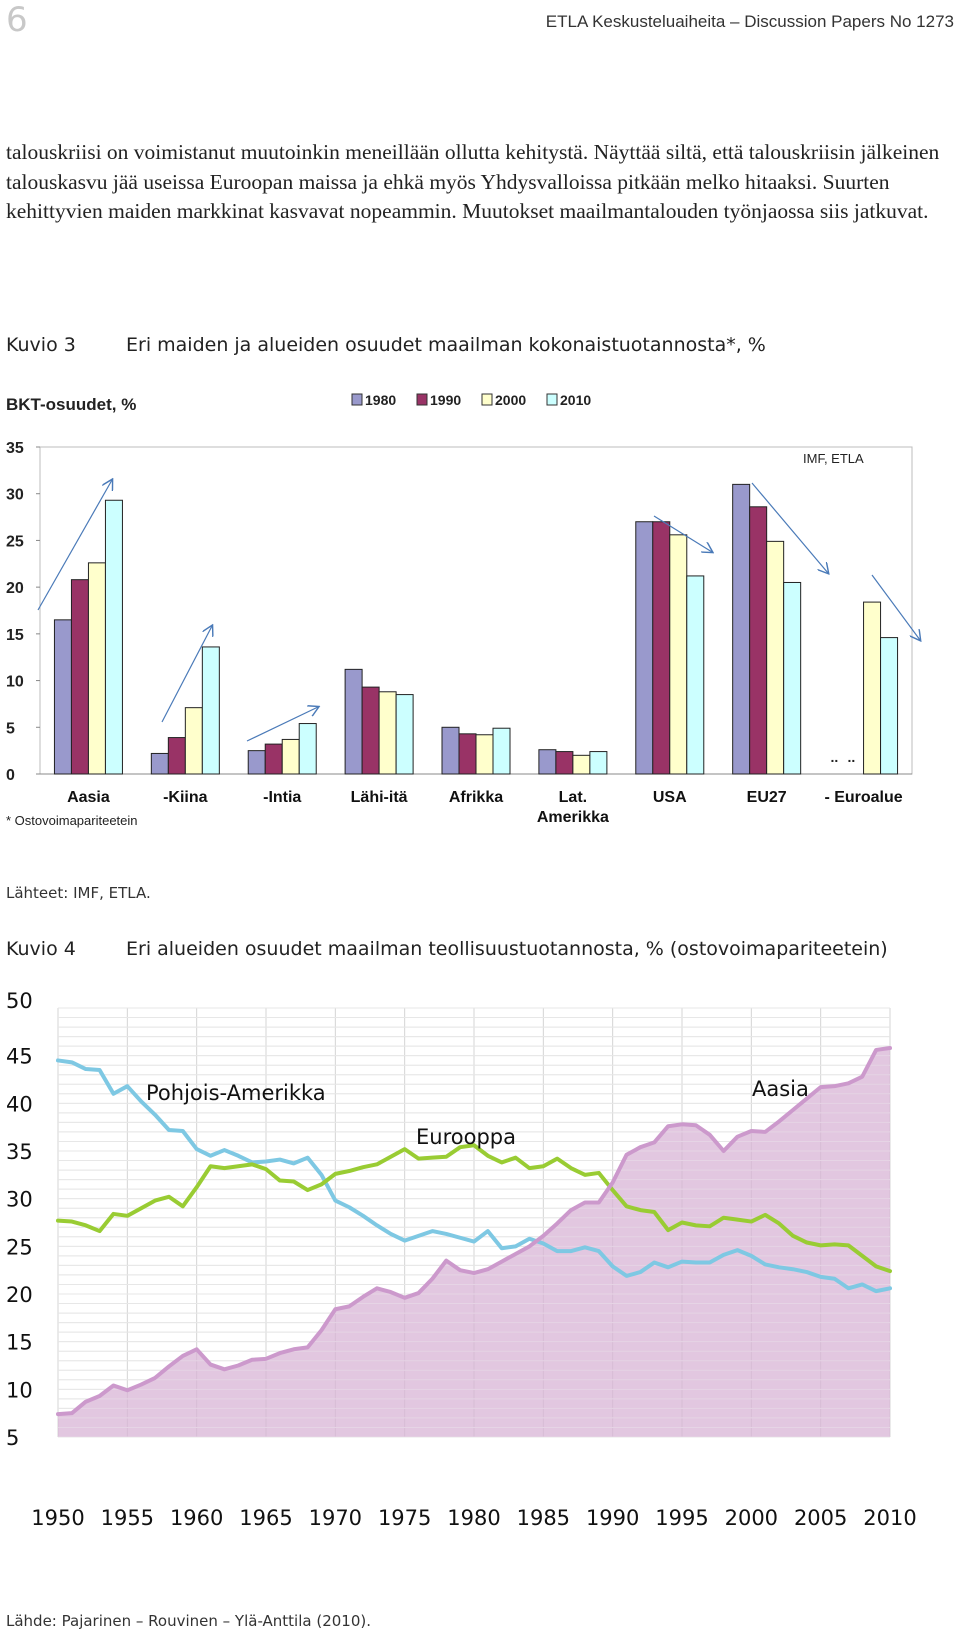  Describe the element at coordinates (380, 400) in the screenshot. I see `legend-label-1980: 1980` at that location.